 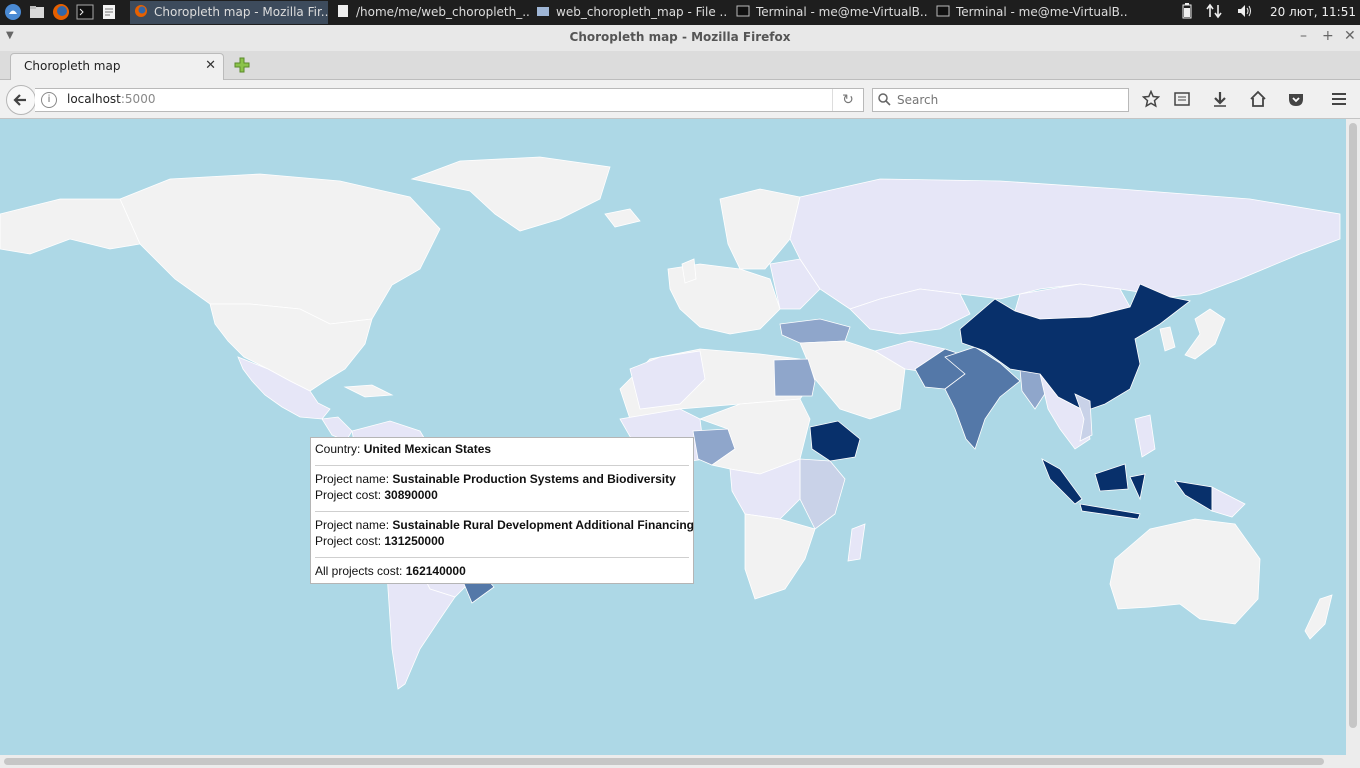 I want to click on vertical-scrollbar, so click(x=1353, y=437).